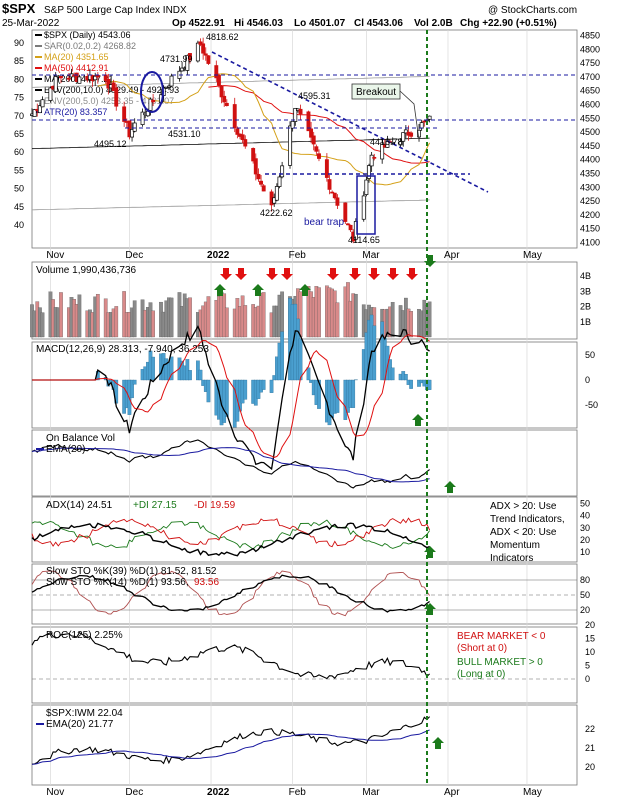  Describe the element at coordinates (590, 118) in the screenshot. I see `price-tick-label: 4550` at that location.